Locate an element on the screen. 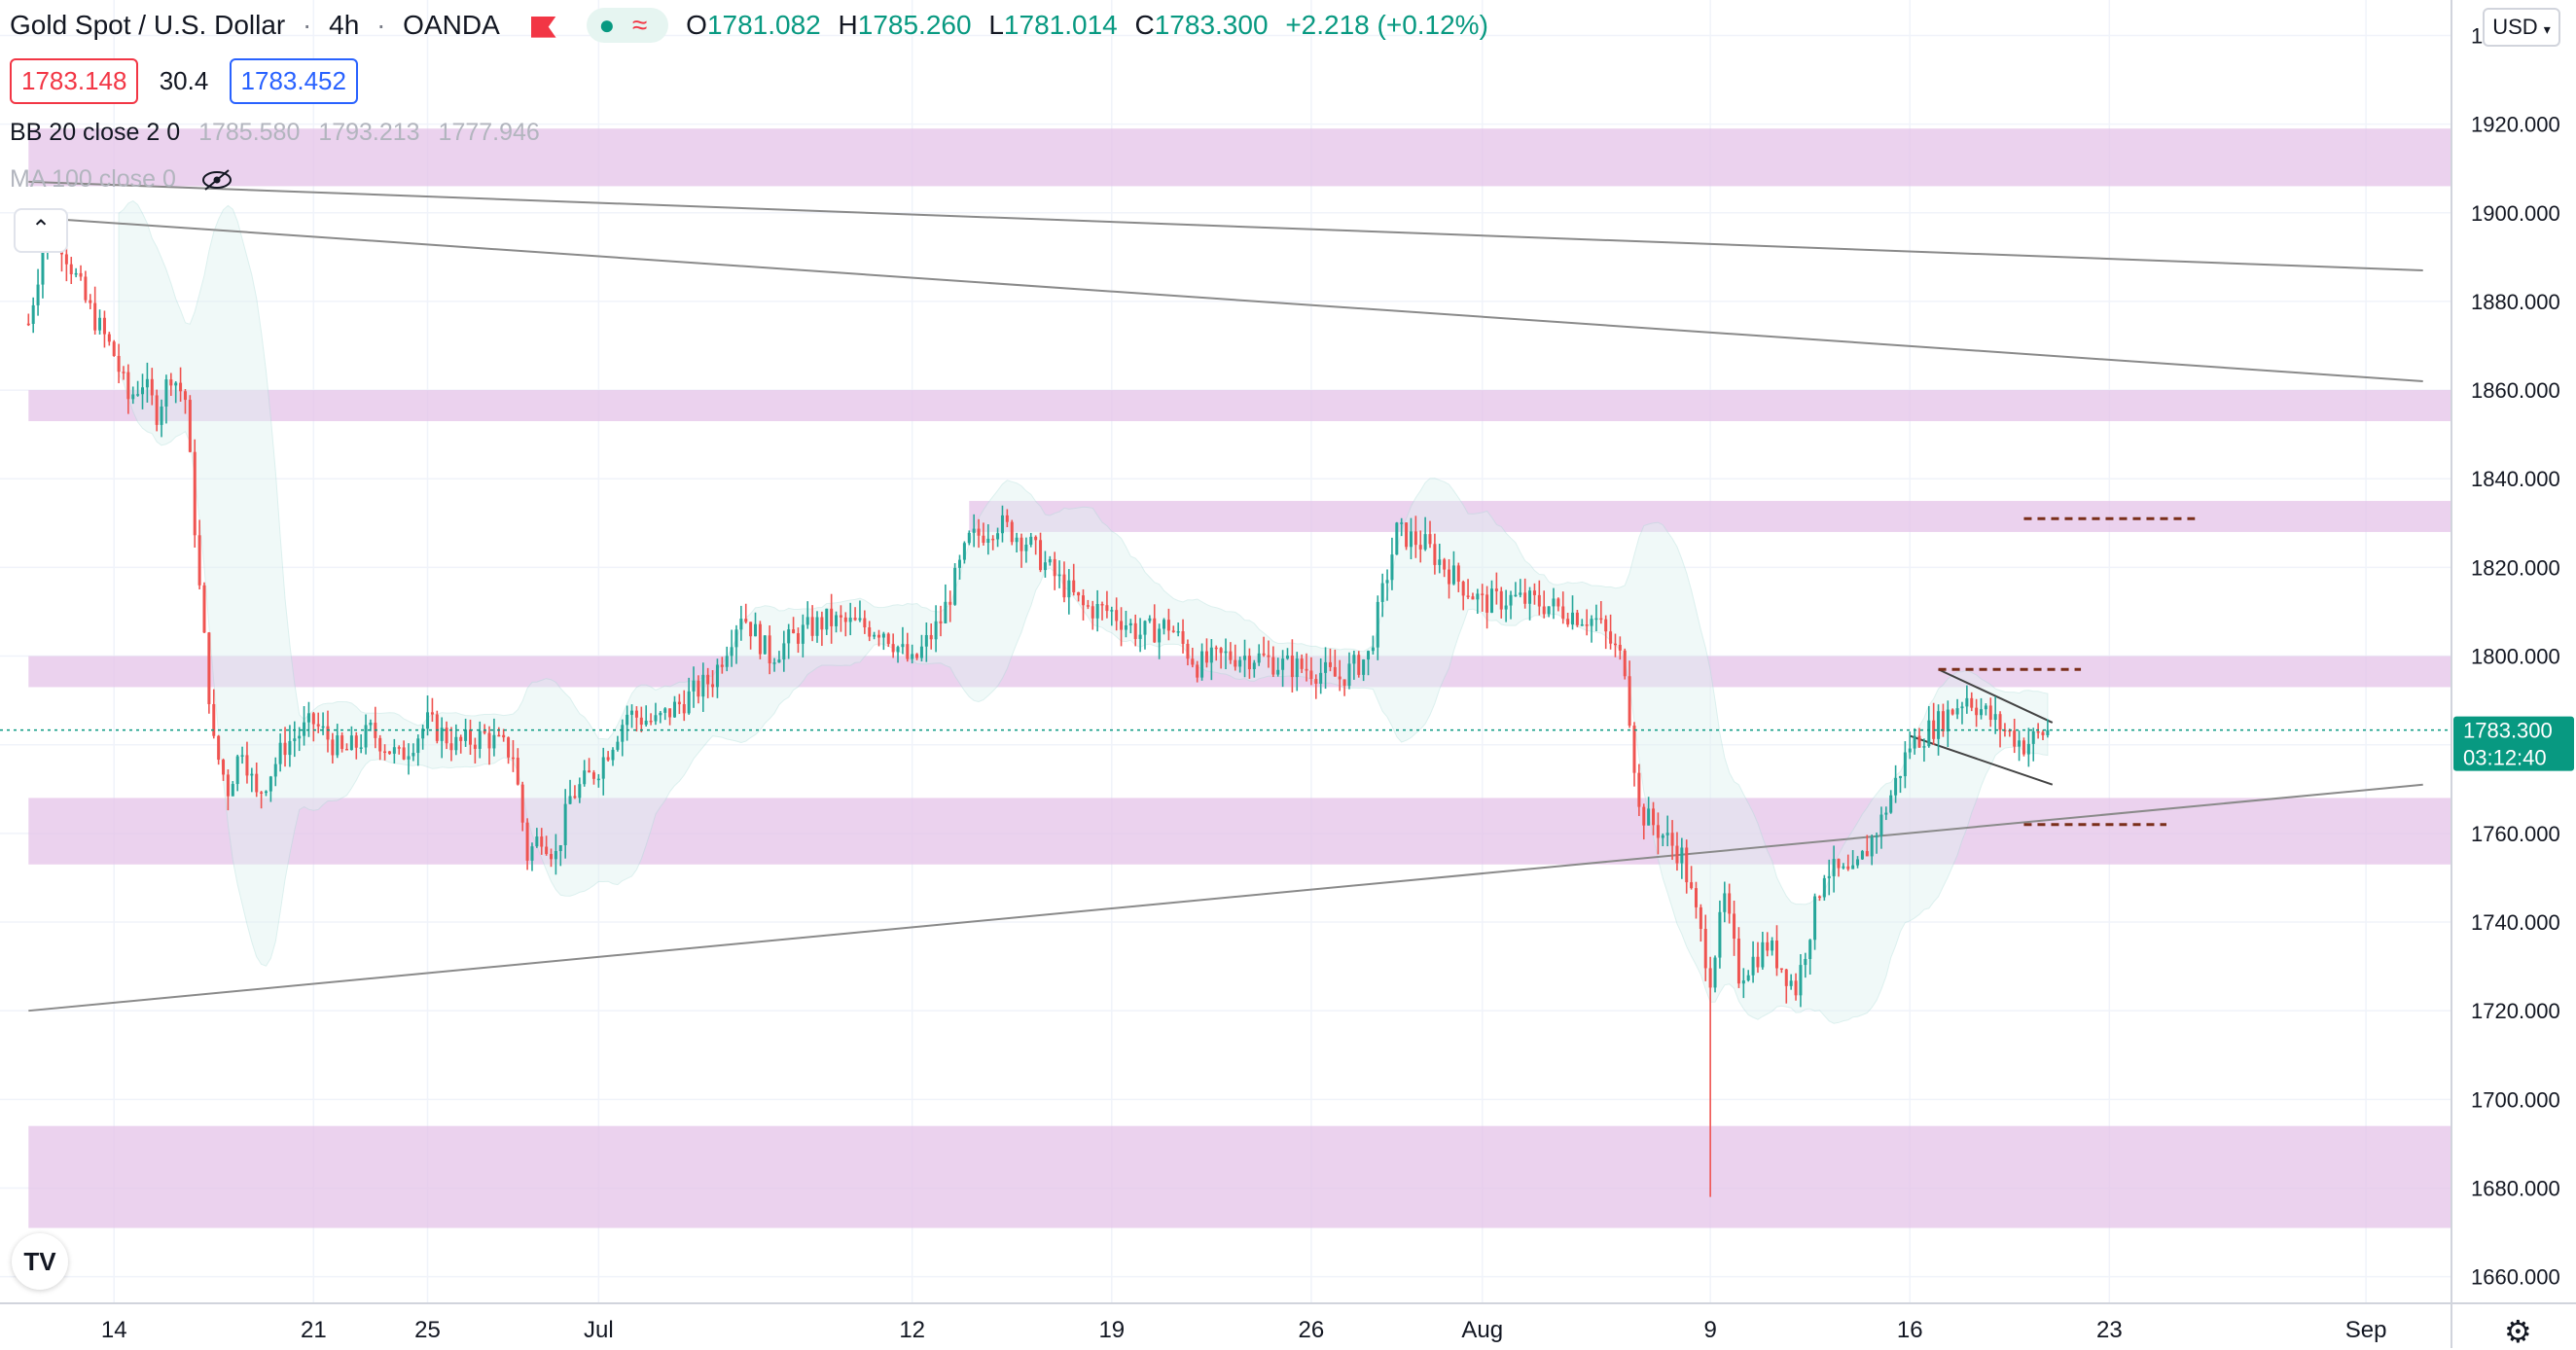 Image resolution: width=2576 pixels, height=1350 pixels. eye-hidden-icon is located at coordinates (216, 179).